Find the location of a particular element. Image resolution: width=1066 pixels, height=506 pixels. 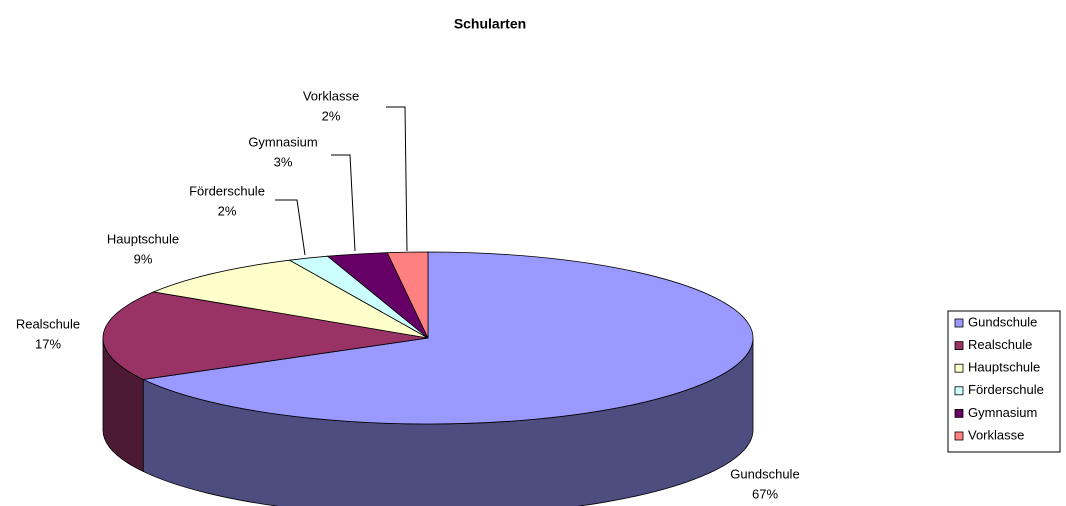

data-label-name: Vorklasse is located at coordinates (331, 95).